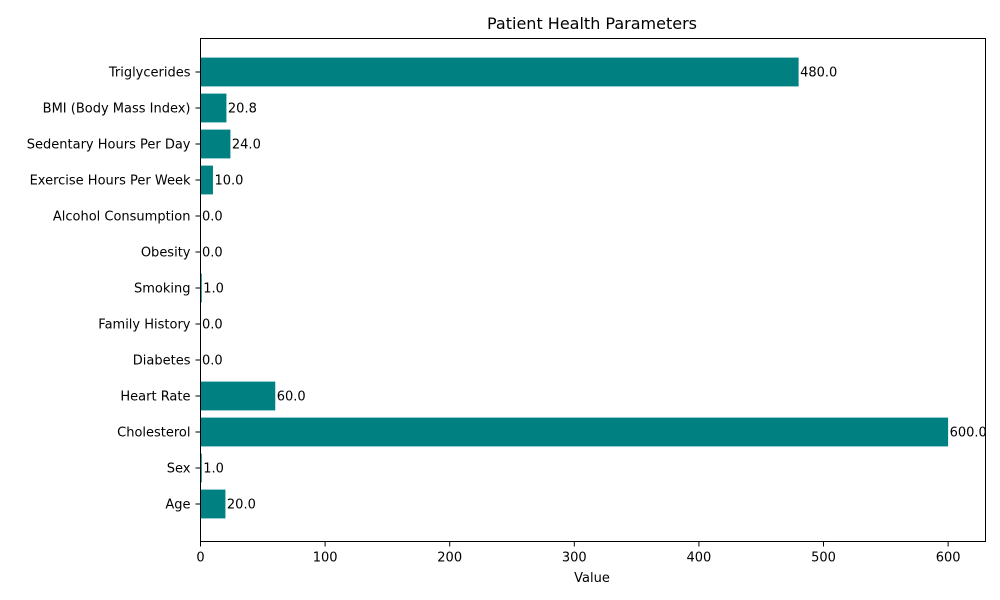 This screenshot has width=1000, height=600. I want to click on x-tick-label-500: 500, so click(823, 558).